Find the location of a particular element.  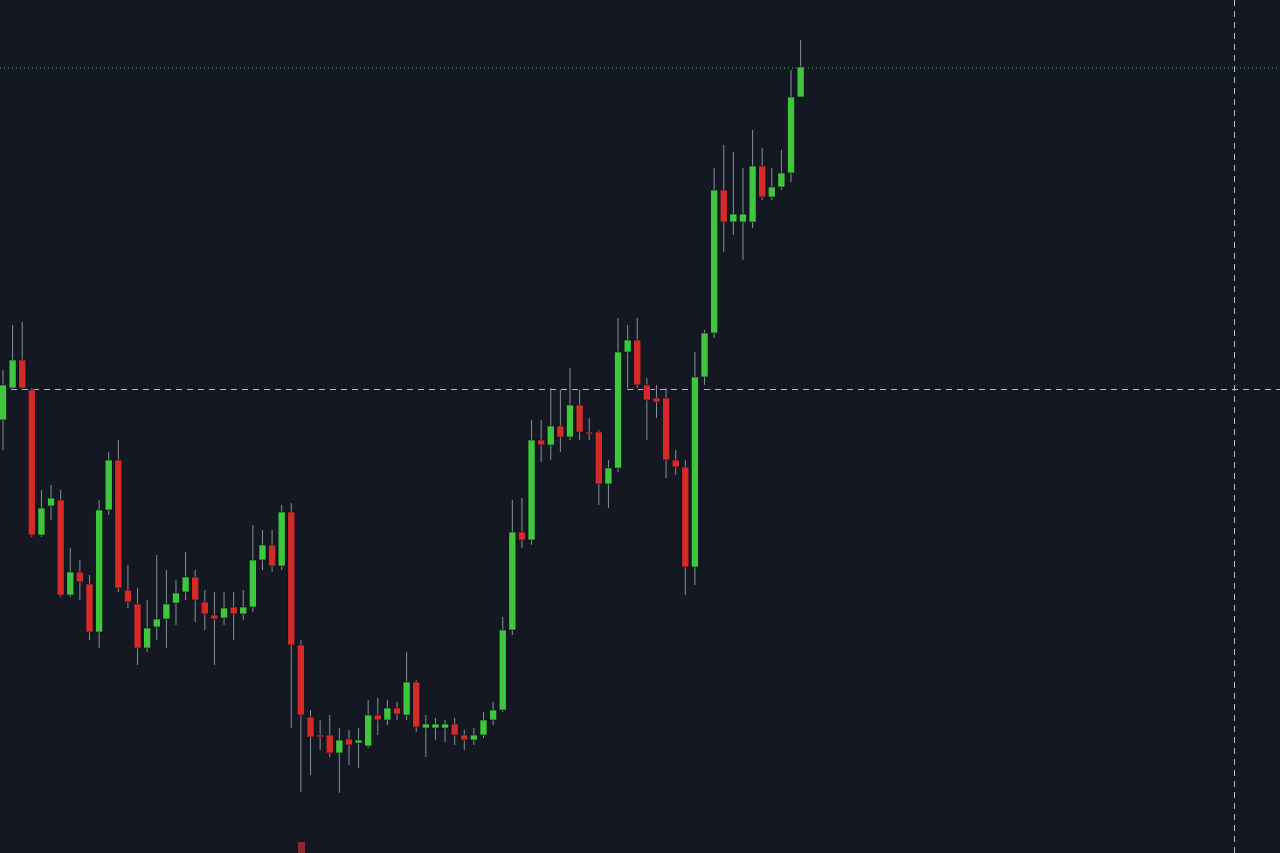

volume-bar is located at coordinates (301, 847).